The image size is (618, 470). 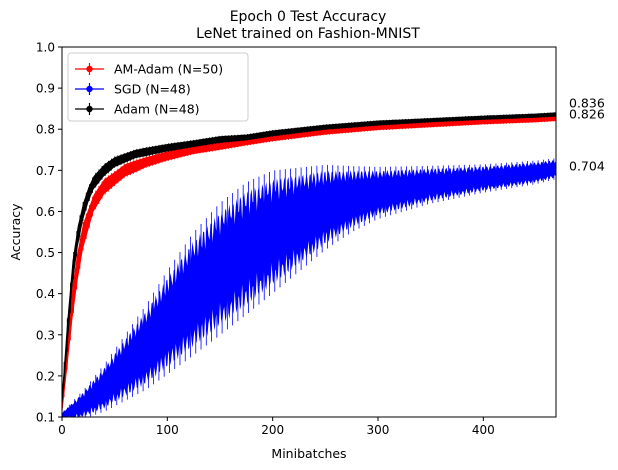 I want to click on x-tick-label: 300, so click(x=378, y=430).